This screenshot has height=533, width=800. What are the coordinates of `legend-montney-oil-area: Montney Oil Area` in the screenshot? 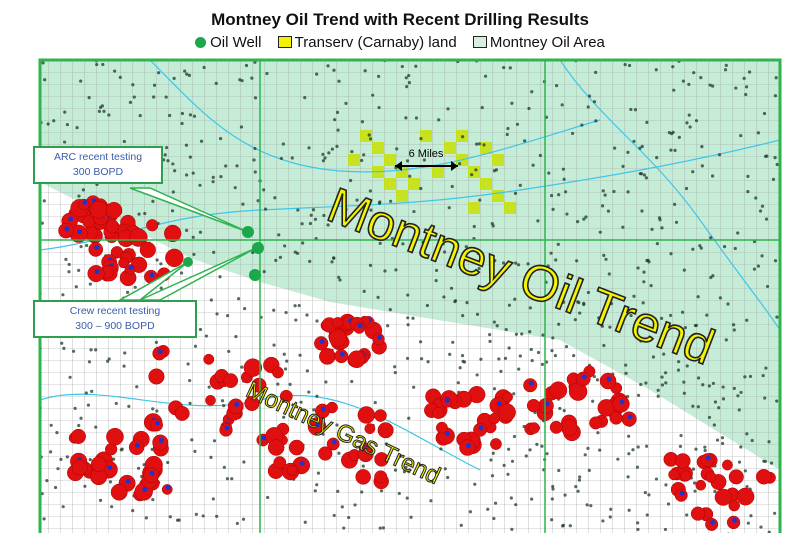 It's located at (538, 42).